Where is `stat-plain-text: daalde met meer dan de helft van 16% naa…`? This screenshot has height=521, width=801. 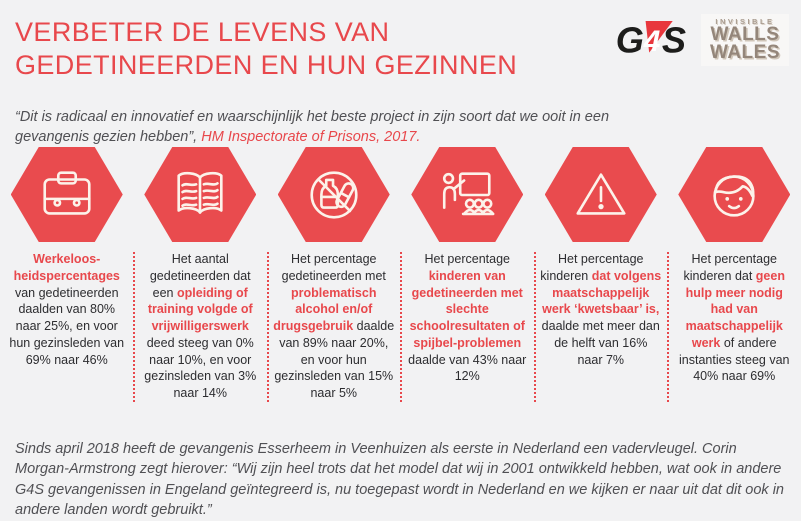 stat-plain-text: daalde met meer dan de helft van 16% naa… is located at coordinates (601, 343).